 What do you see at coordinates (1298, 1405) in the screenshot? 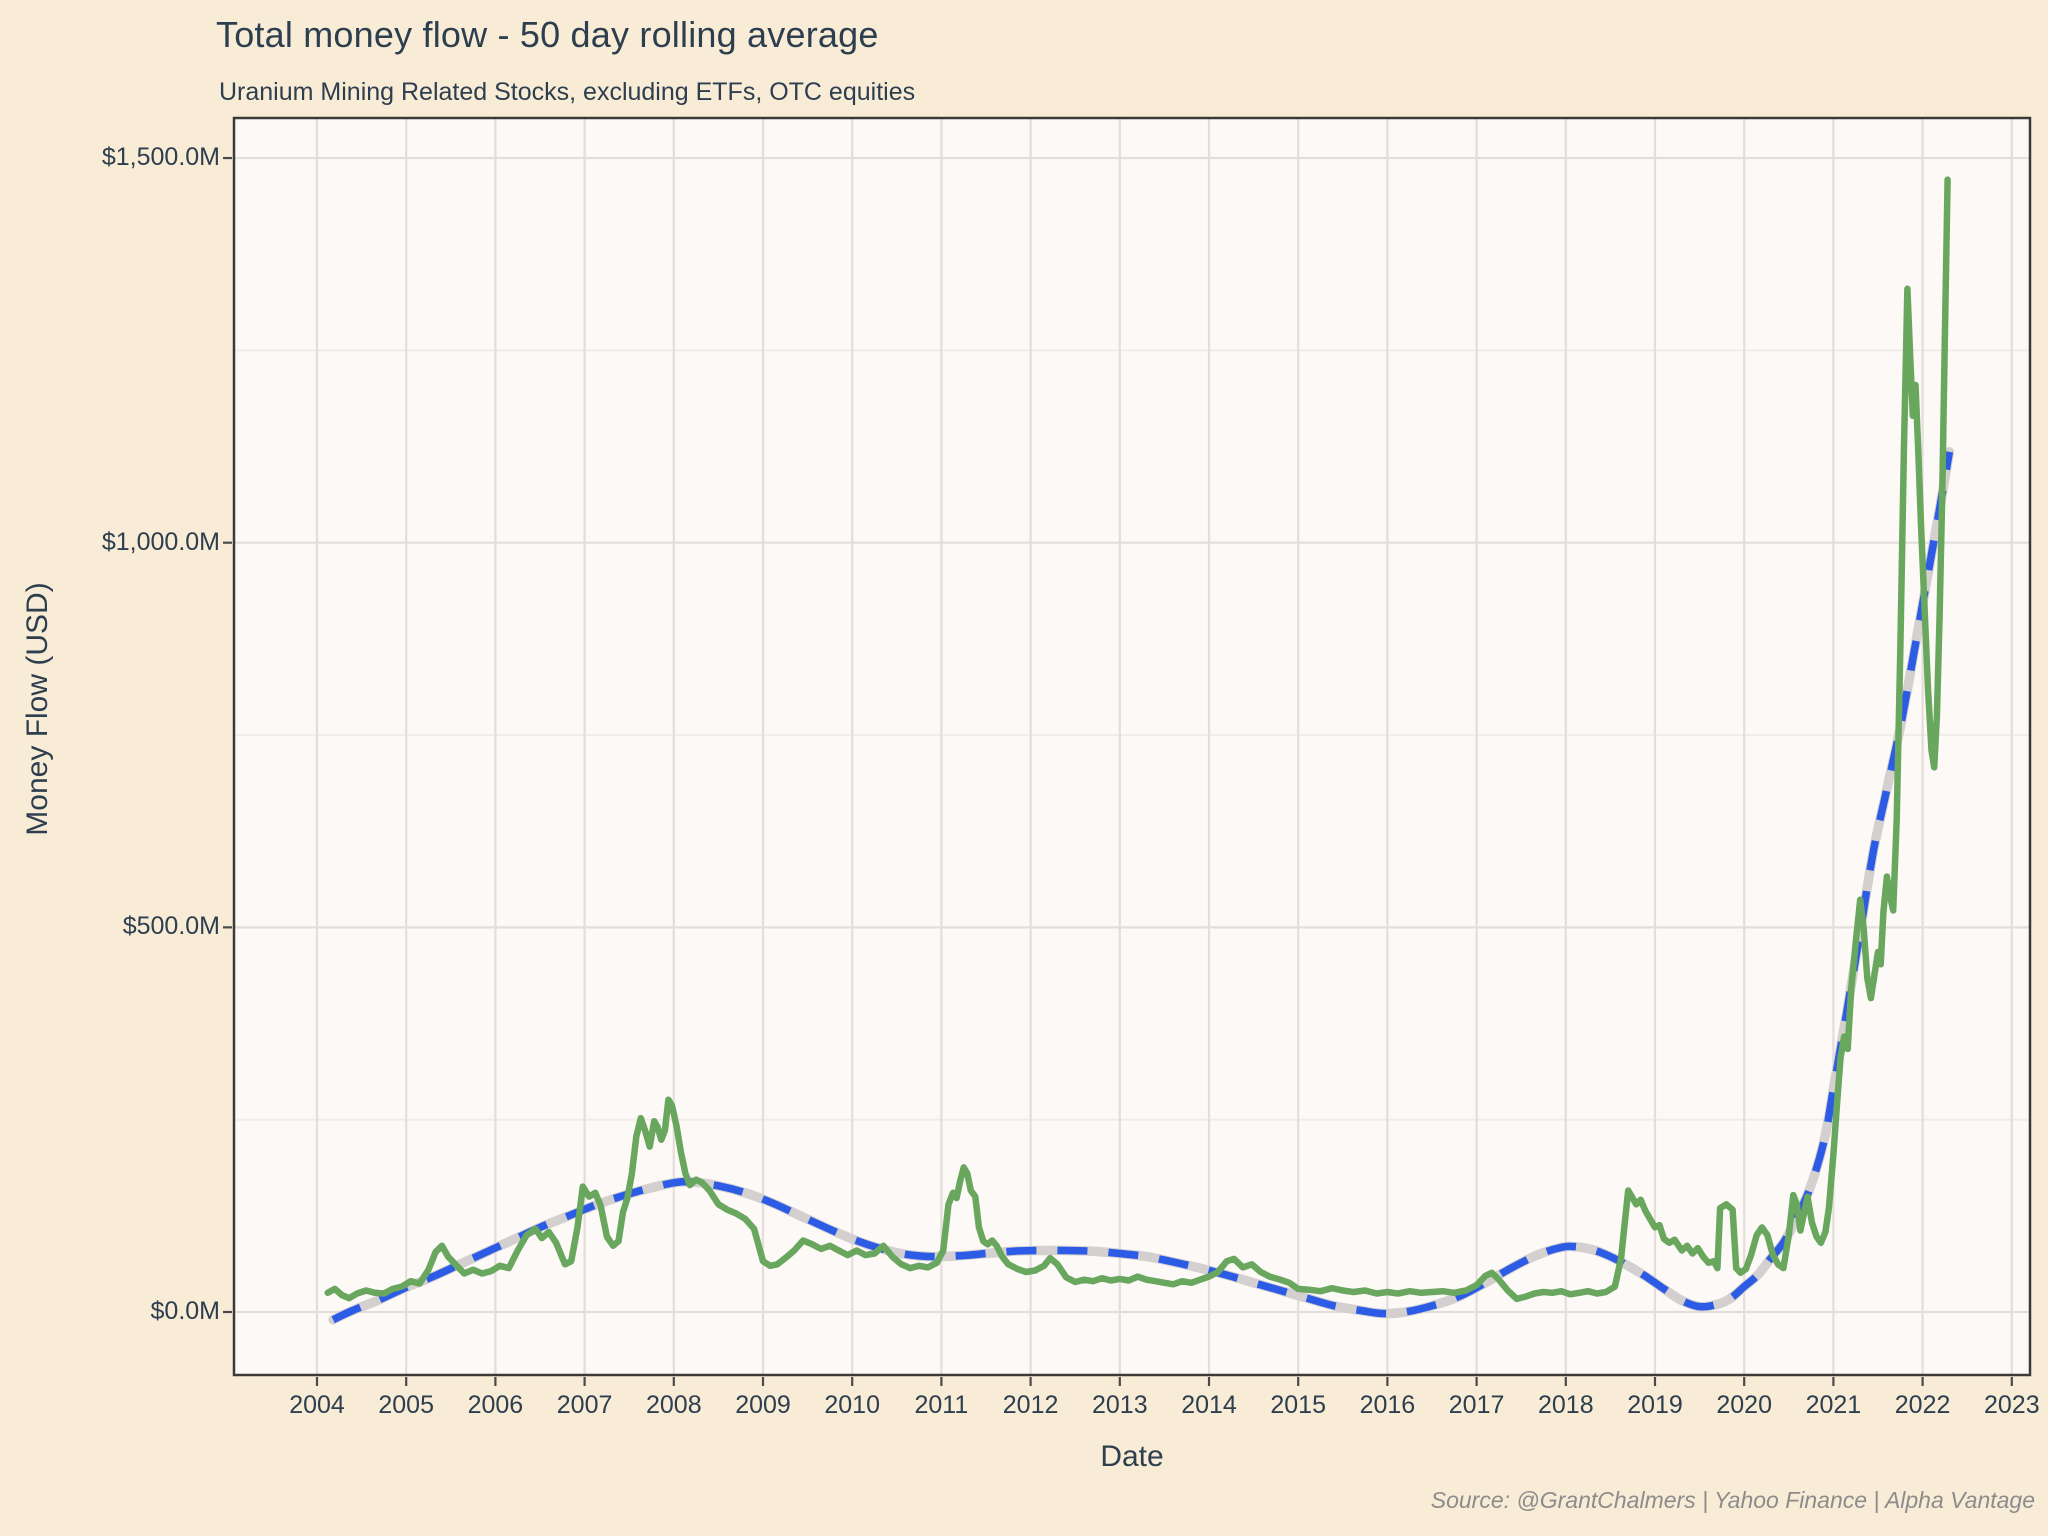
I see `x-tick-label: 2015` at bounding box center [1298, 1405].